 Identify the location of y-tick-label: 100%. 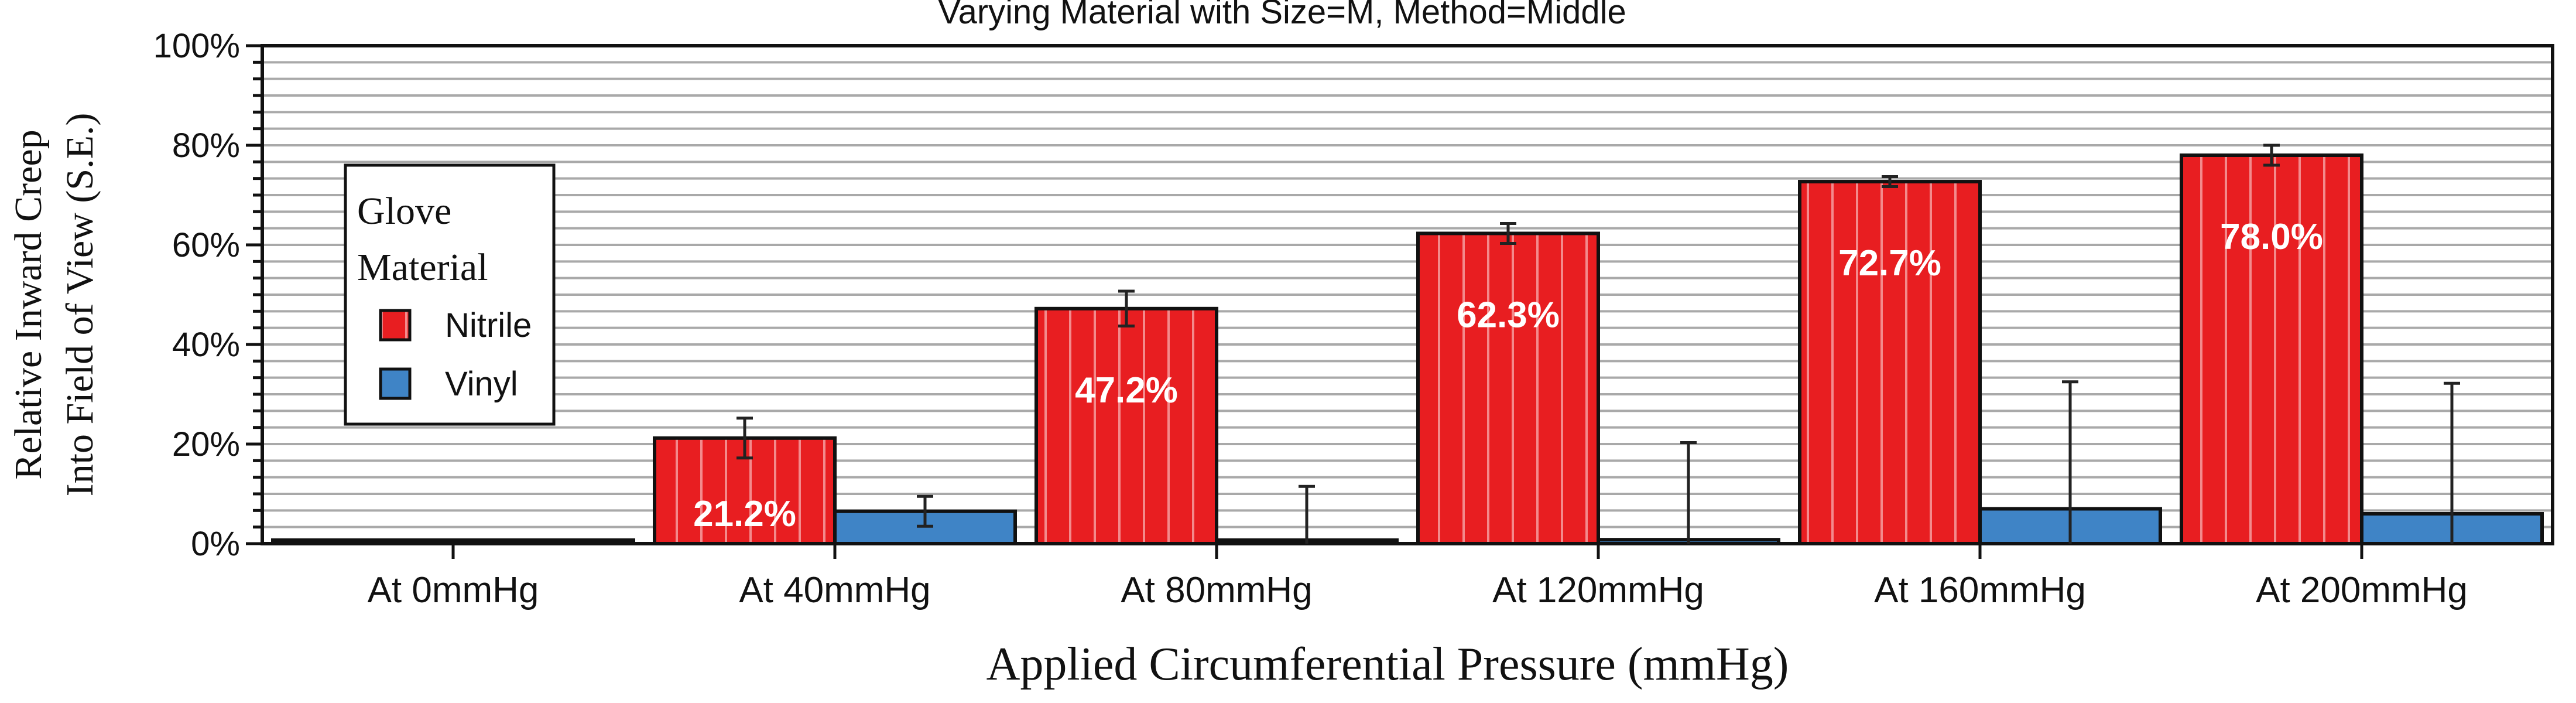
(196, 46).